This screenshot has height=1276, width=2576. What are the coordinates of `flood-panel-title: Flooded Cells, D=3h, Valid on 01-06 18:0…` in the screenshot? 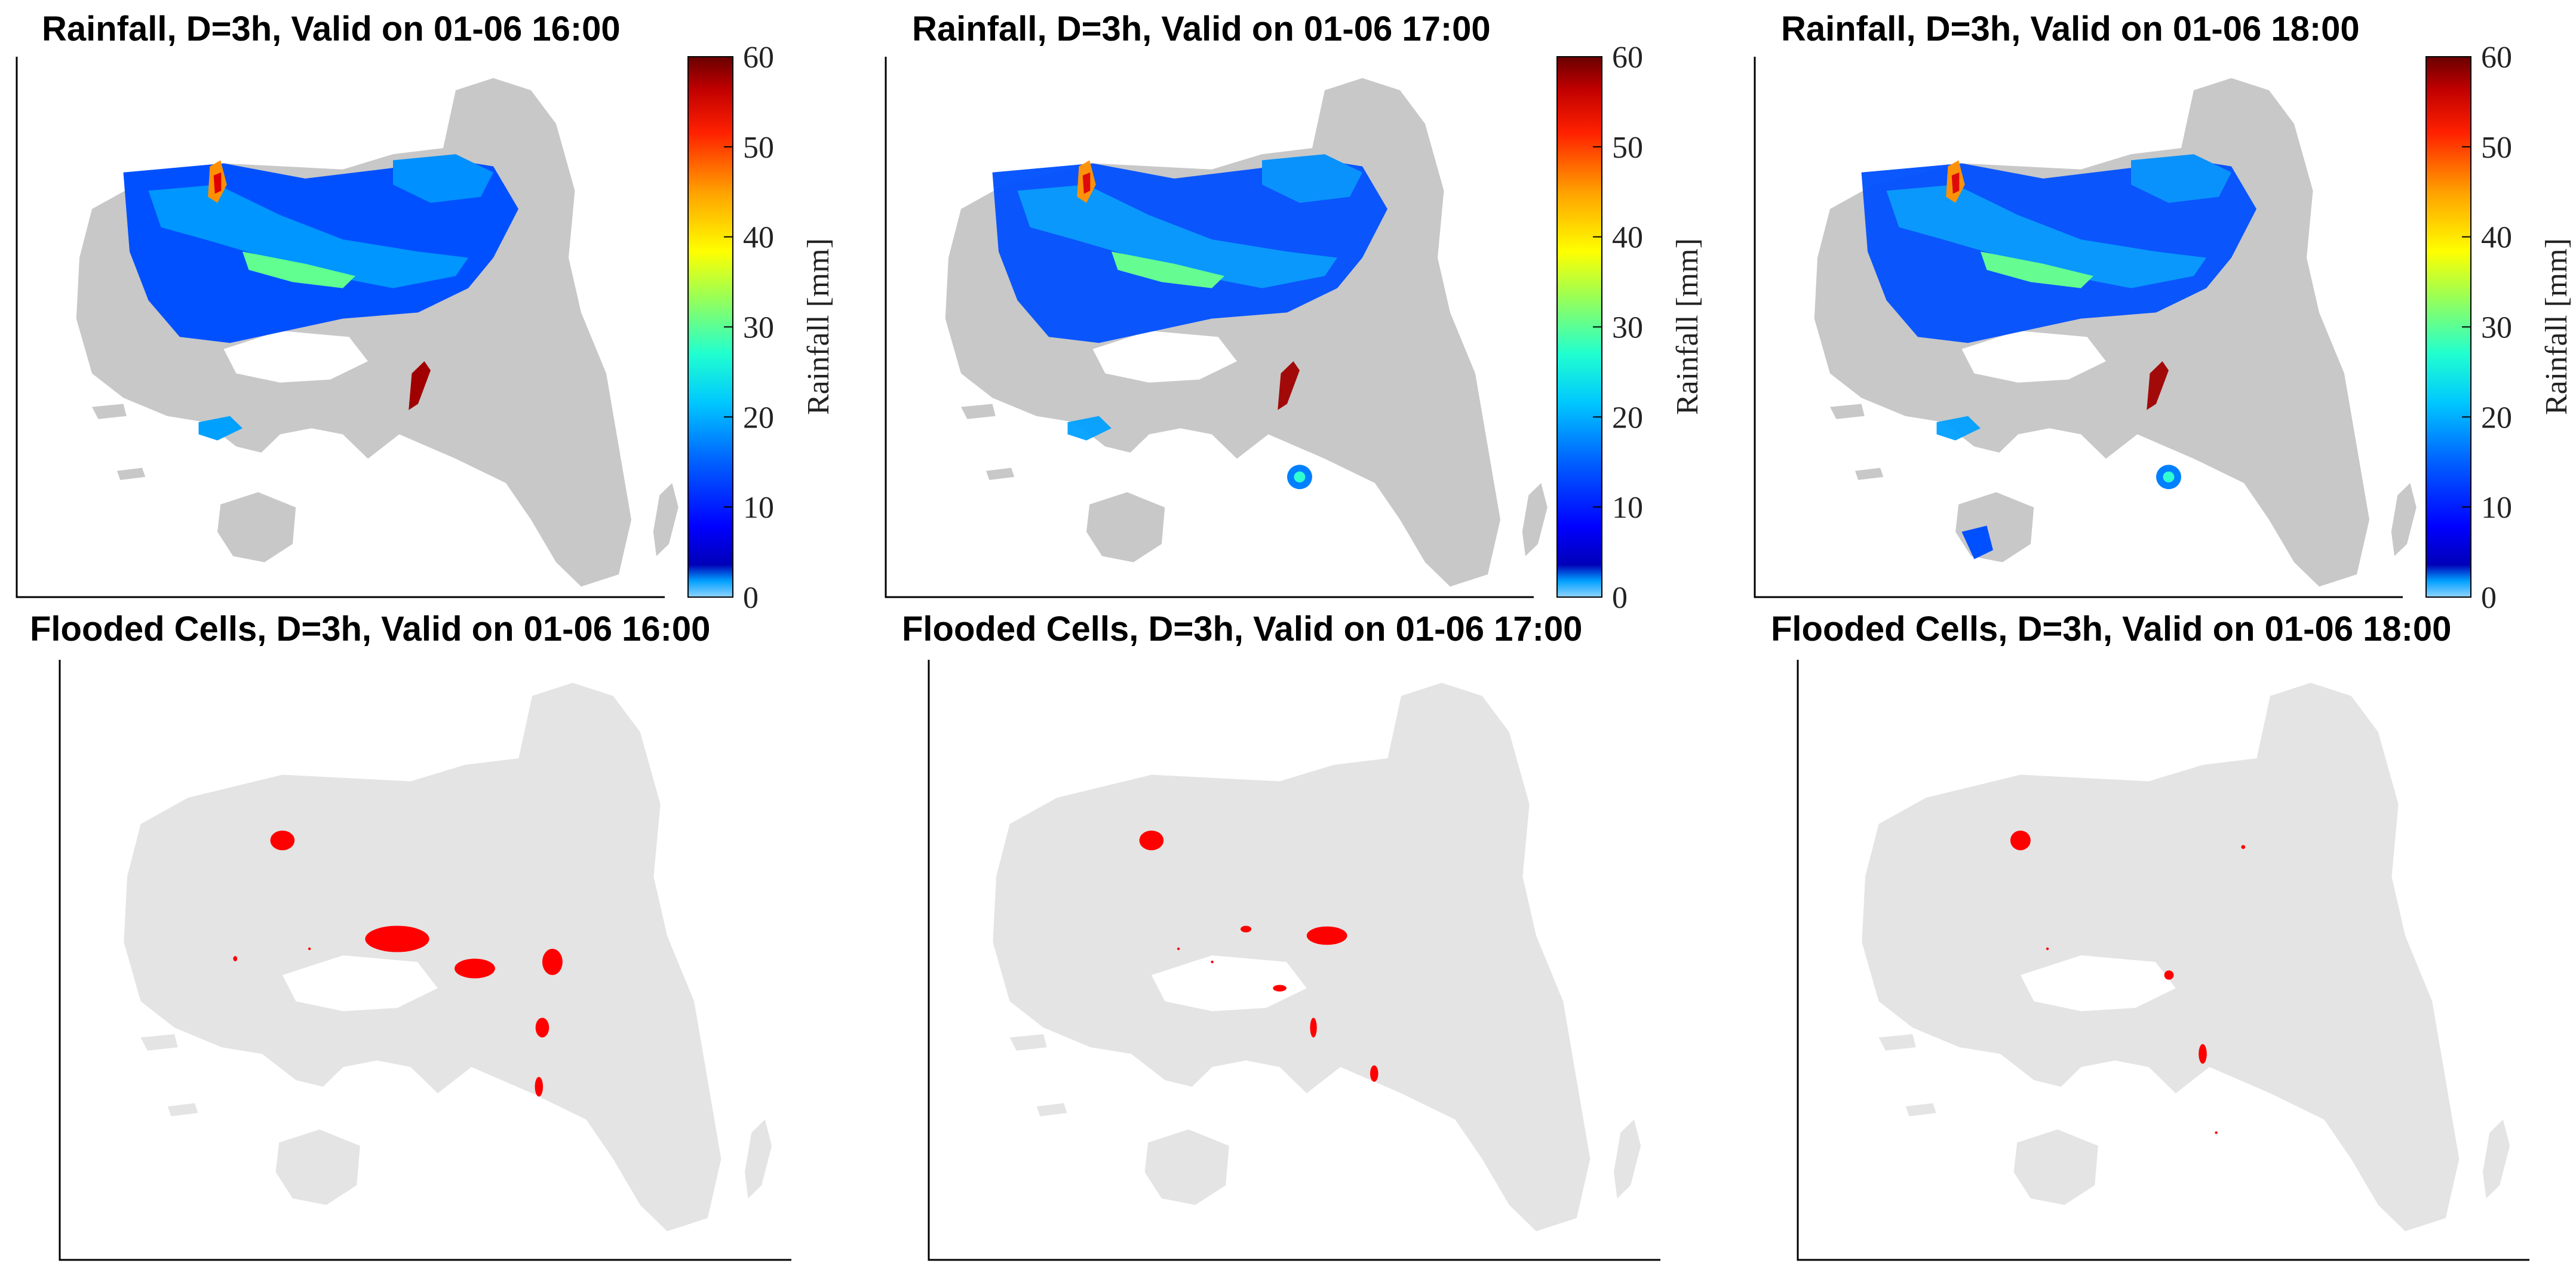 It's located at (2111, 629).